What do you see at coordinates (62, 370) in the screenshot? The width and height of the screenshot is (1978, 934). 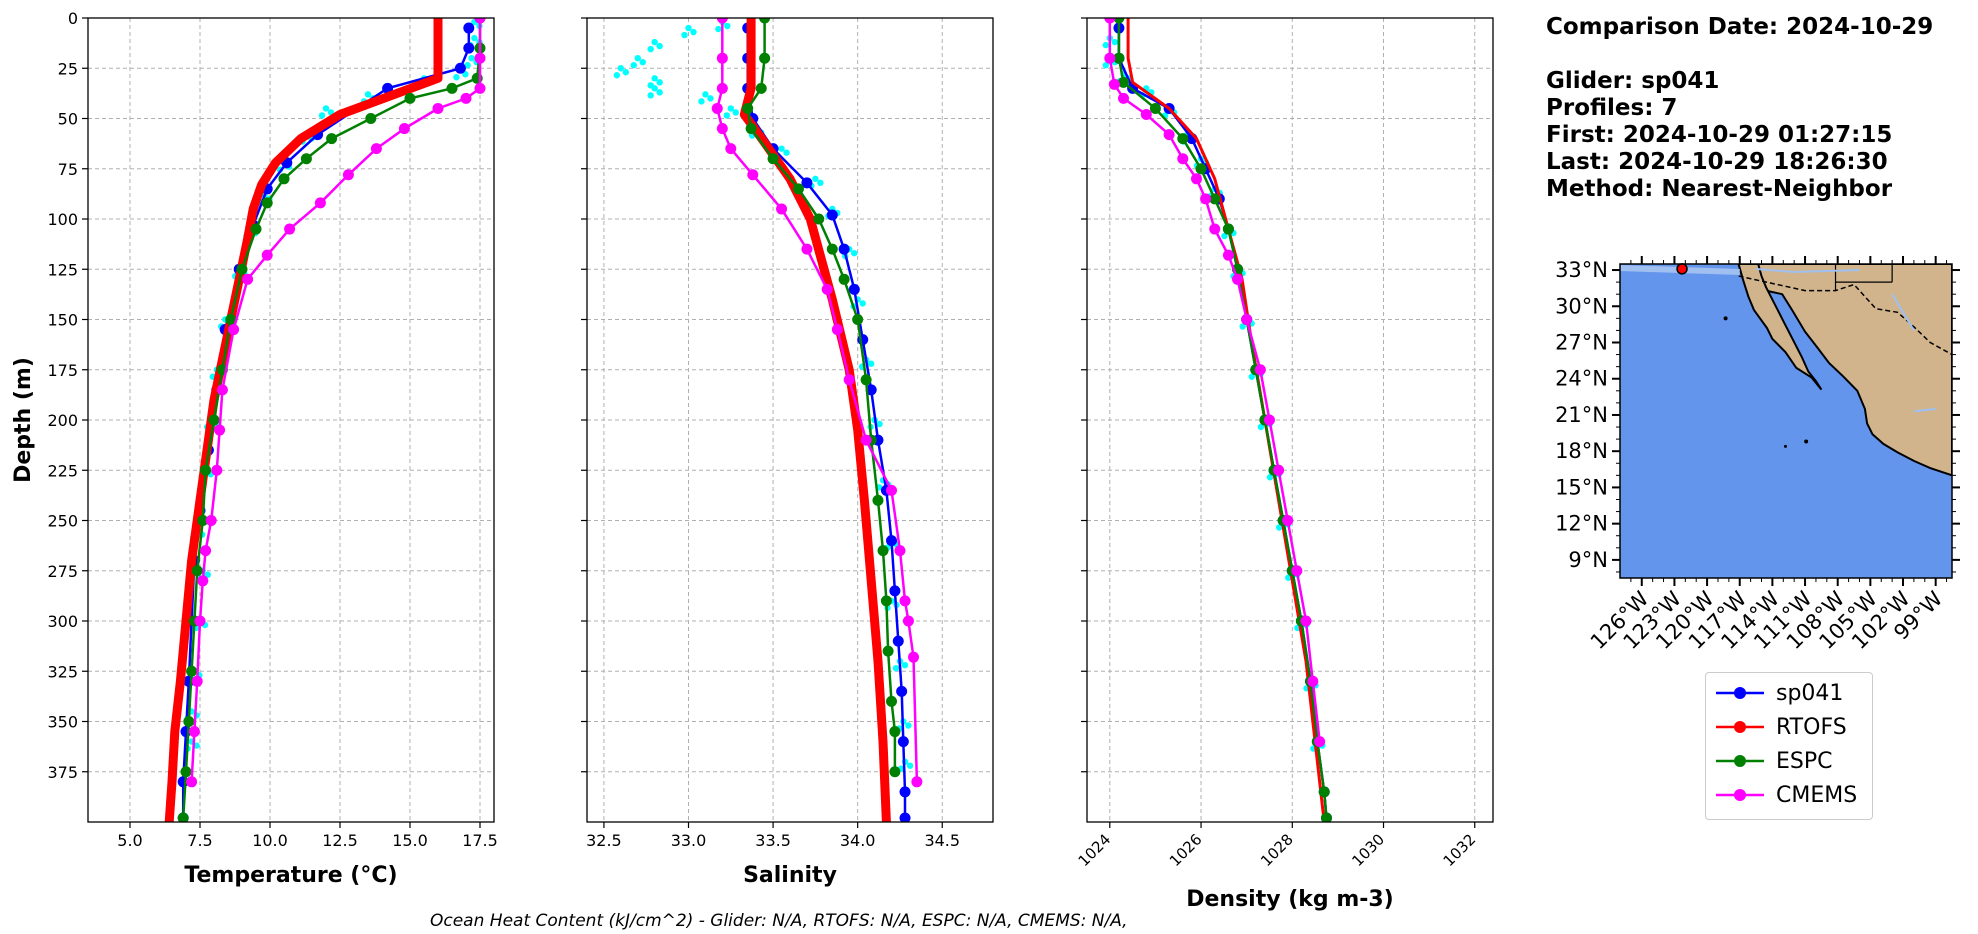 I see `y-tick-label: 175` at bounding box center [62, 370].